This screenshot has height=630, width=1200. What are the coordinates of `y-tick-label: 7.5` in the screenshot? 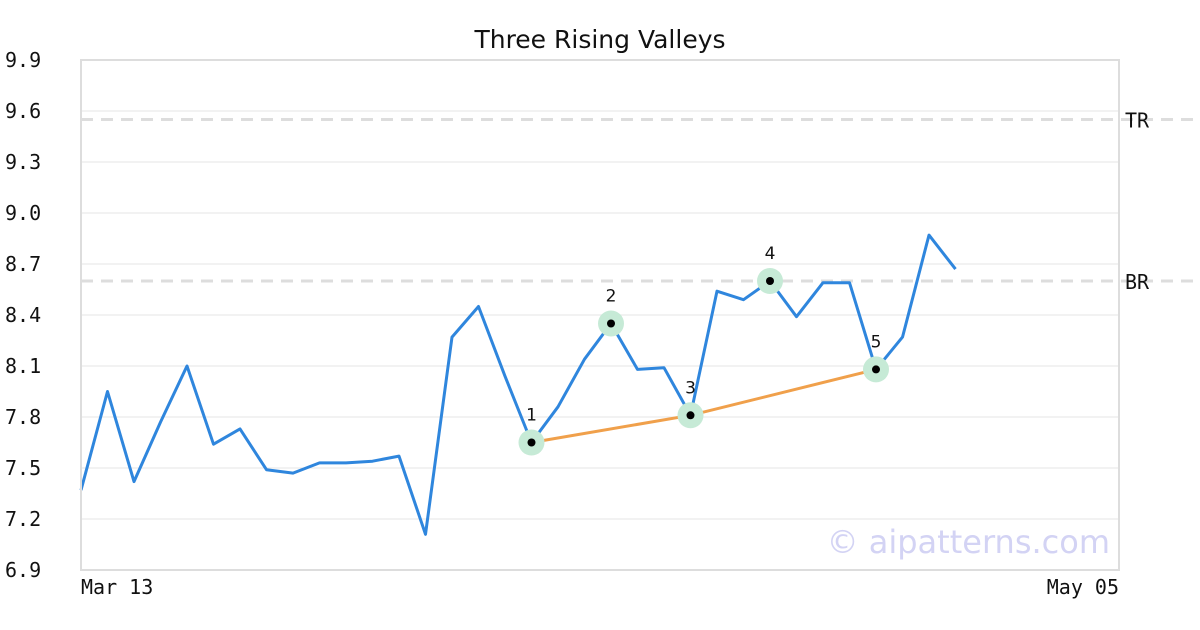 It's located at (23, 468).